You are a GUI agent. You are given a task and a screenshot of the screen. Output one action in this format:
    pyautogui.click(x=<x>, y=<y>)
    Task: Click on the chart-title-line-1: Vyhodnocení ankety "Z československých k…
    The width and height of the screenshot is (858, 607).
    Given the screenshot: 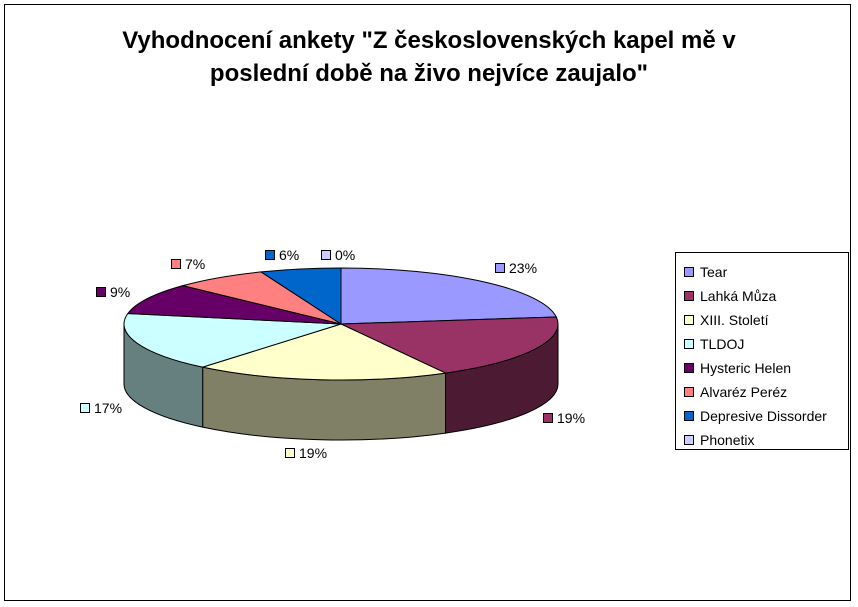 What is the action you would take?
    pyautogui.click(x=429, y=40)
    